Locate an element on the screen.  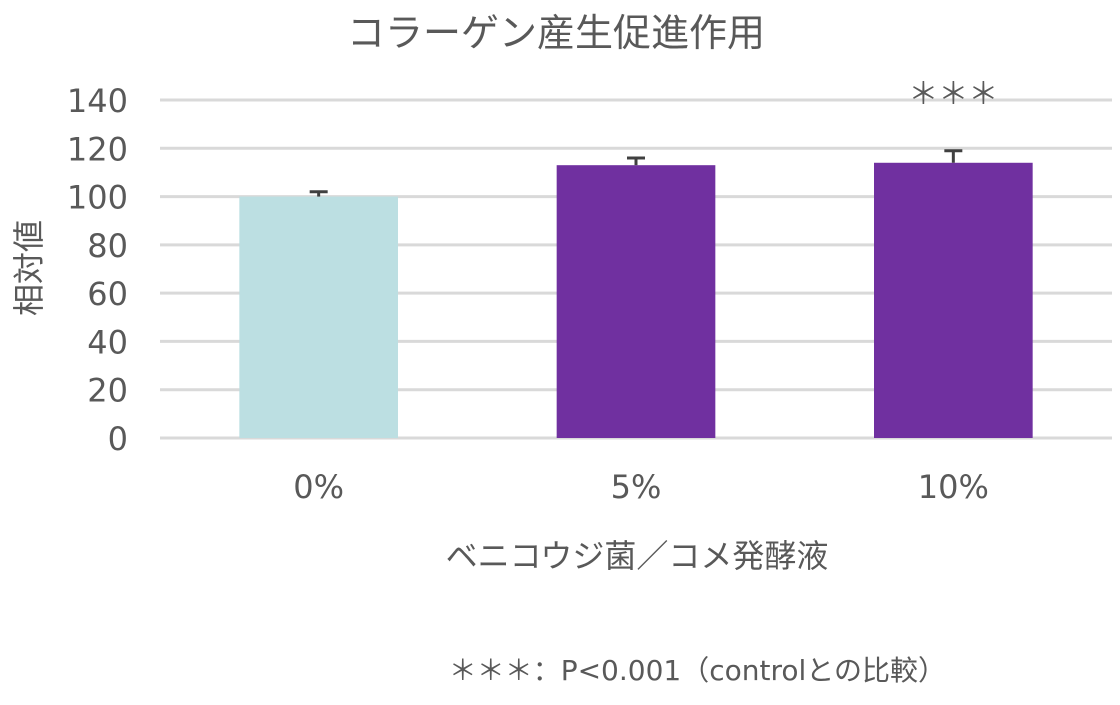
y-tick-label: 80 is located at coordinates (107, 246).